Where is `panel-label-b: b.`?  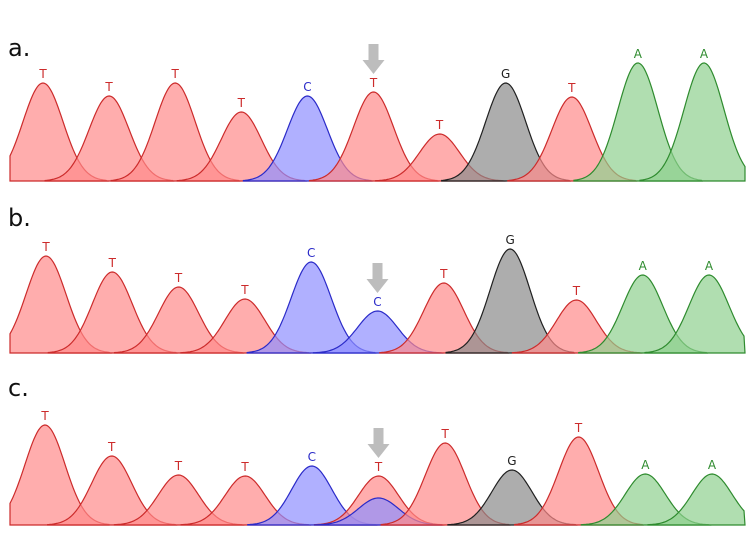 panel-label-b: b. is located at coordinates (19, 218).